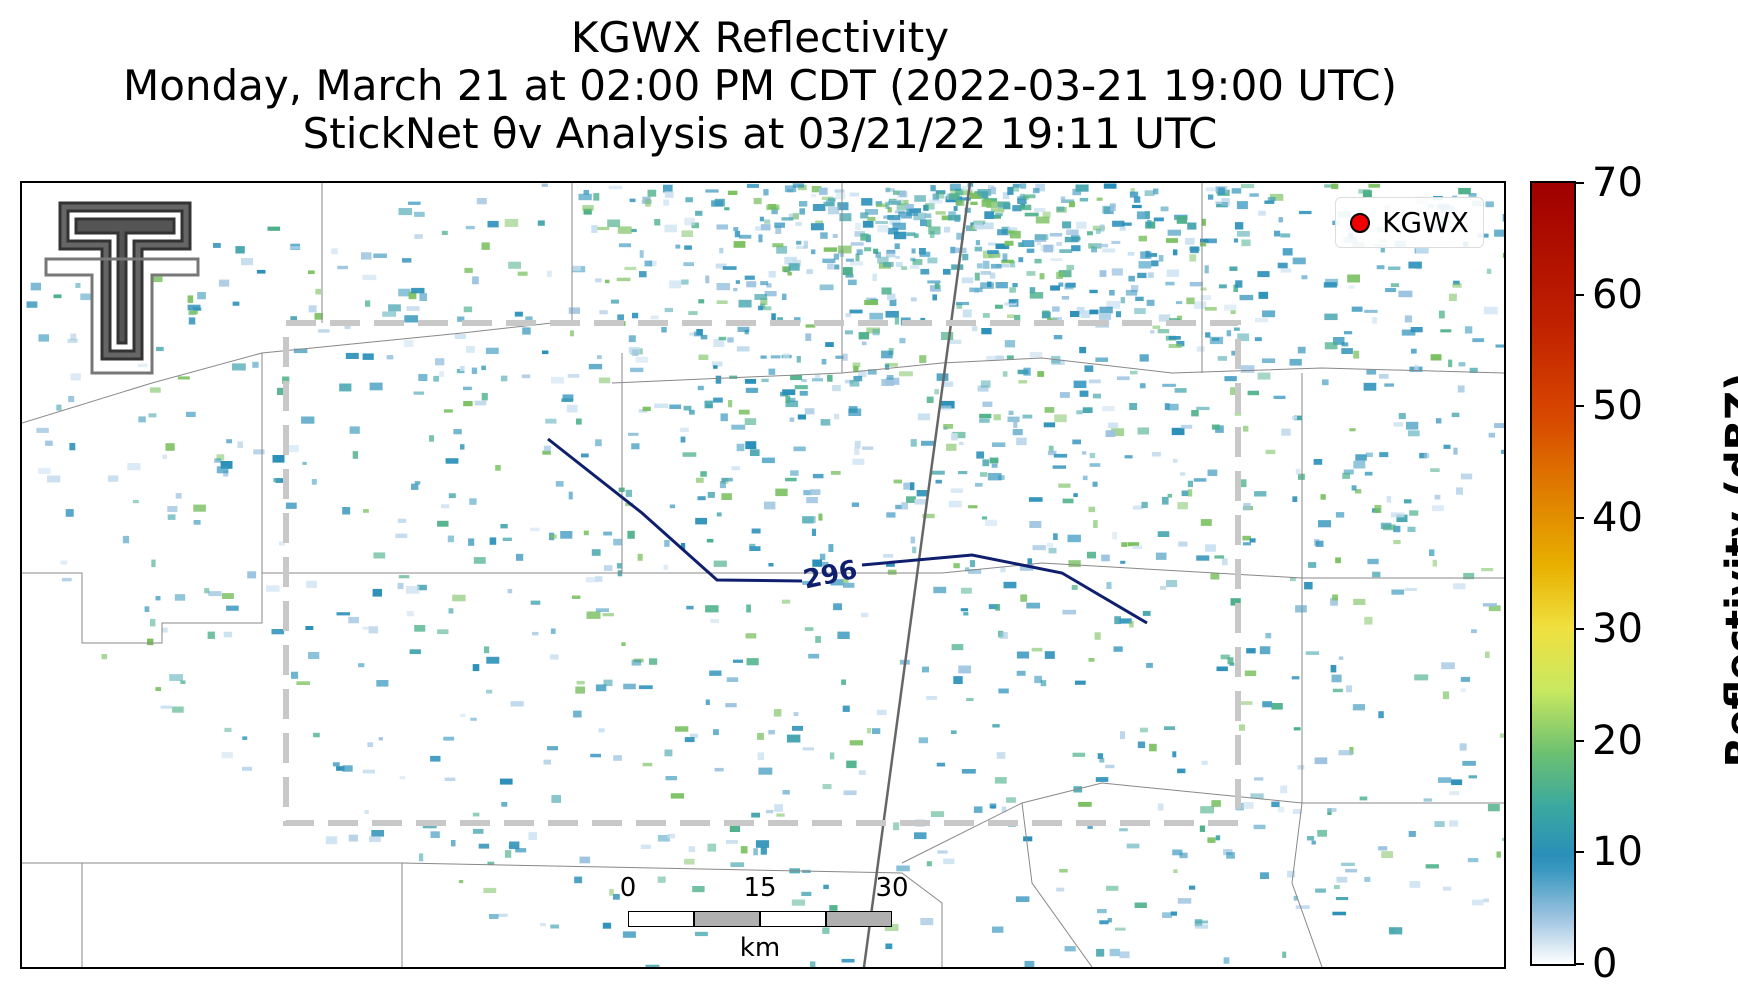 The height and width of the screenshot is (1005, 1738). I want to click on county-line, so click(1063, 570).